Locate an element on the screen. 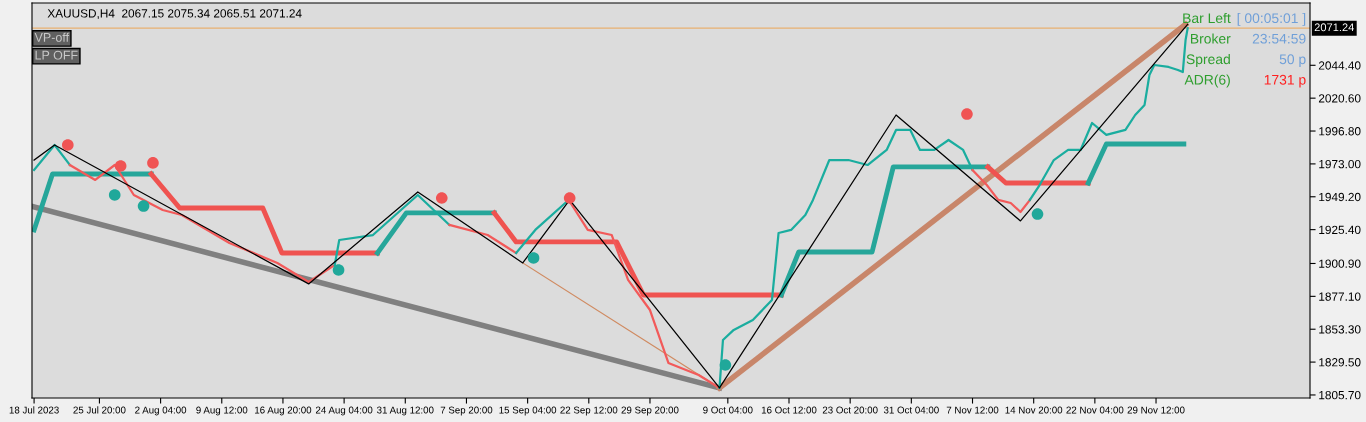  y-tick-label: 1805.70 is located at coordinates (1340, 395).